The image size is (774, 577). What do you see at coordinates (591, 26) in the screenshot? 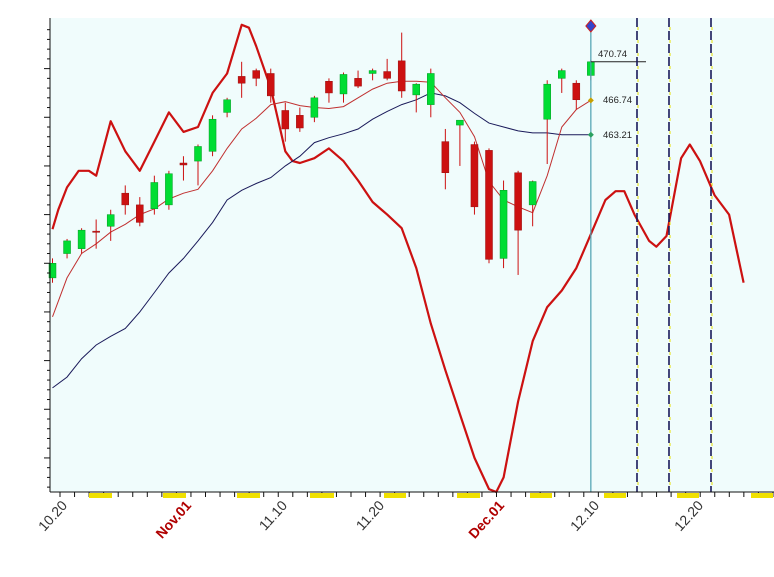
I see `cursor-diamond-icon` at bounding box center [591, 26].